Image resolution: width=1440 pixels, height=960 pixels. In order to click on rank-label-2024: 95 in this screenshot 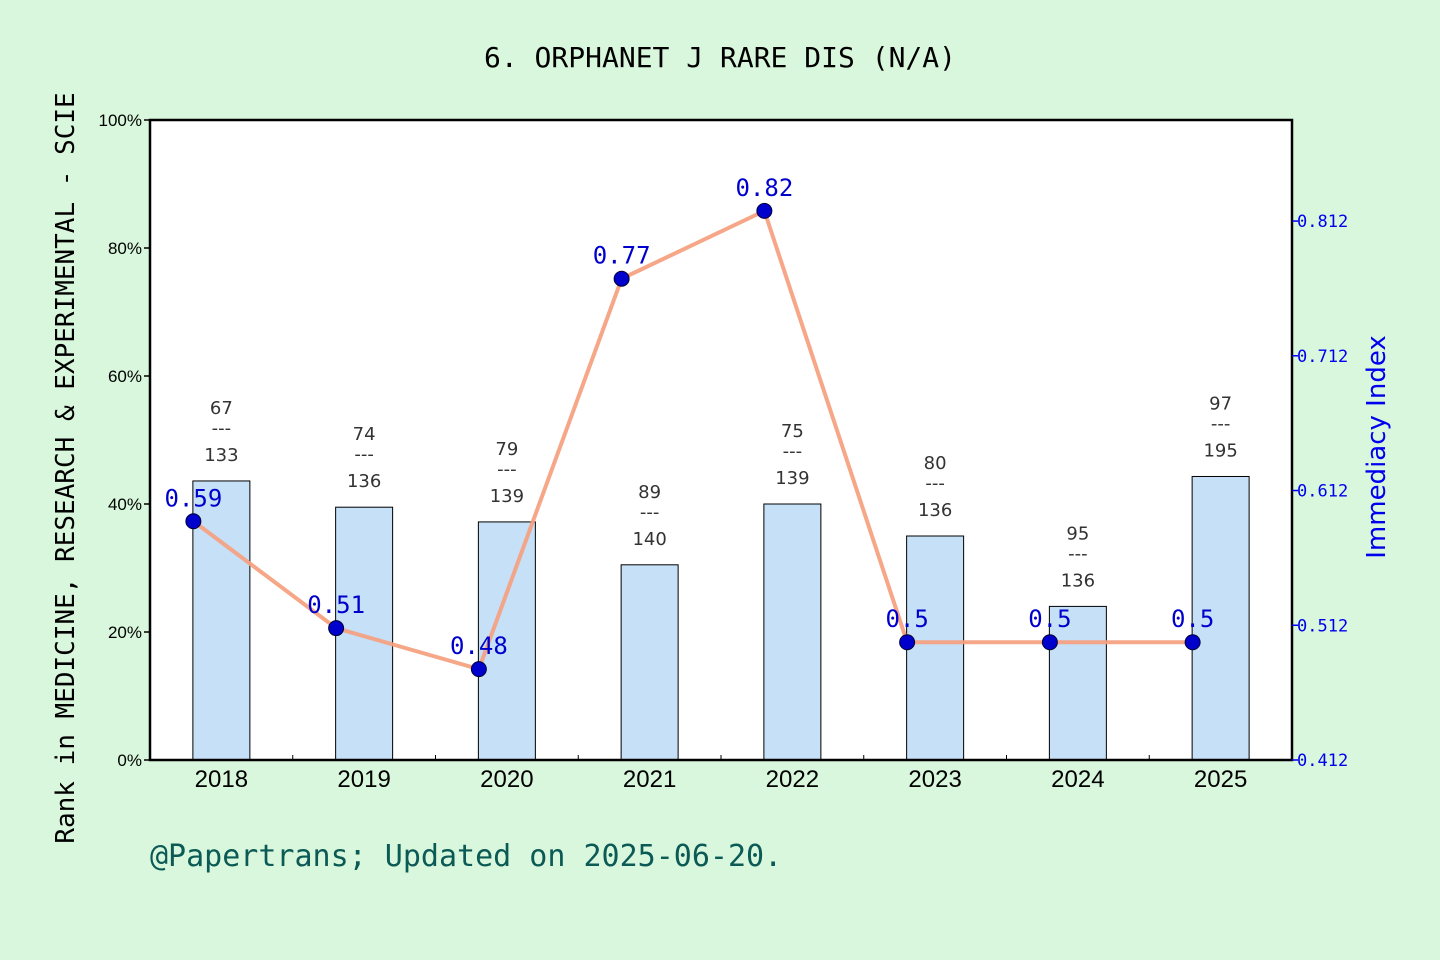, I will do `click(1077, 533)`.